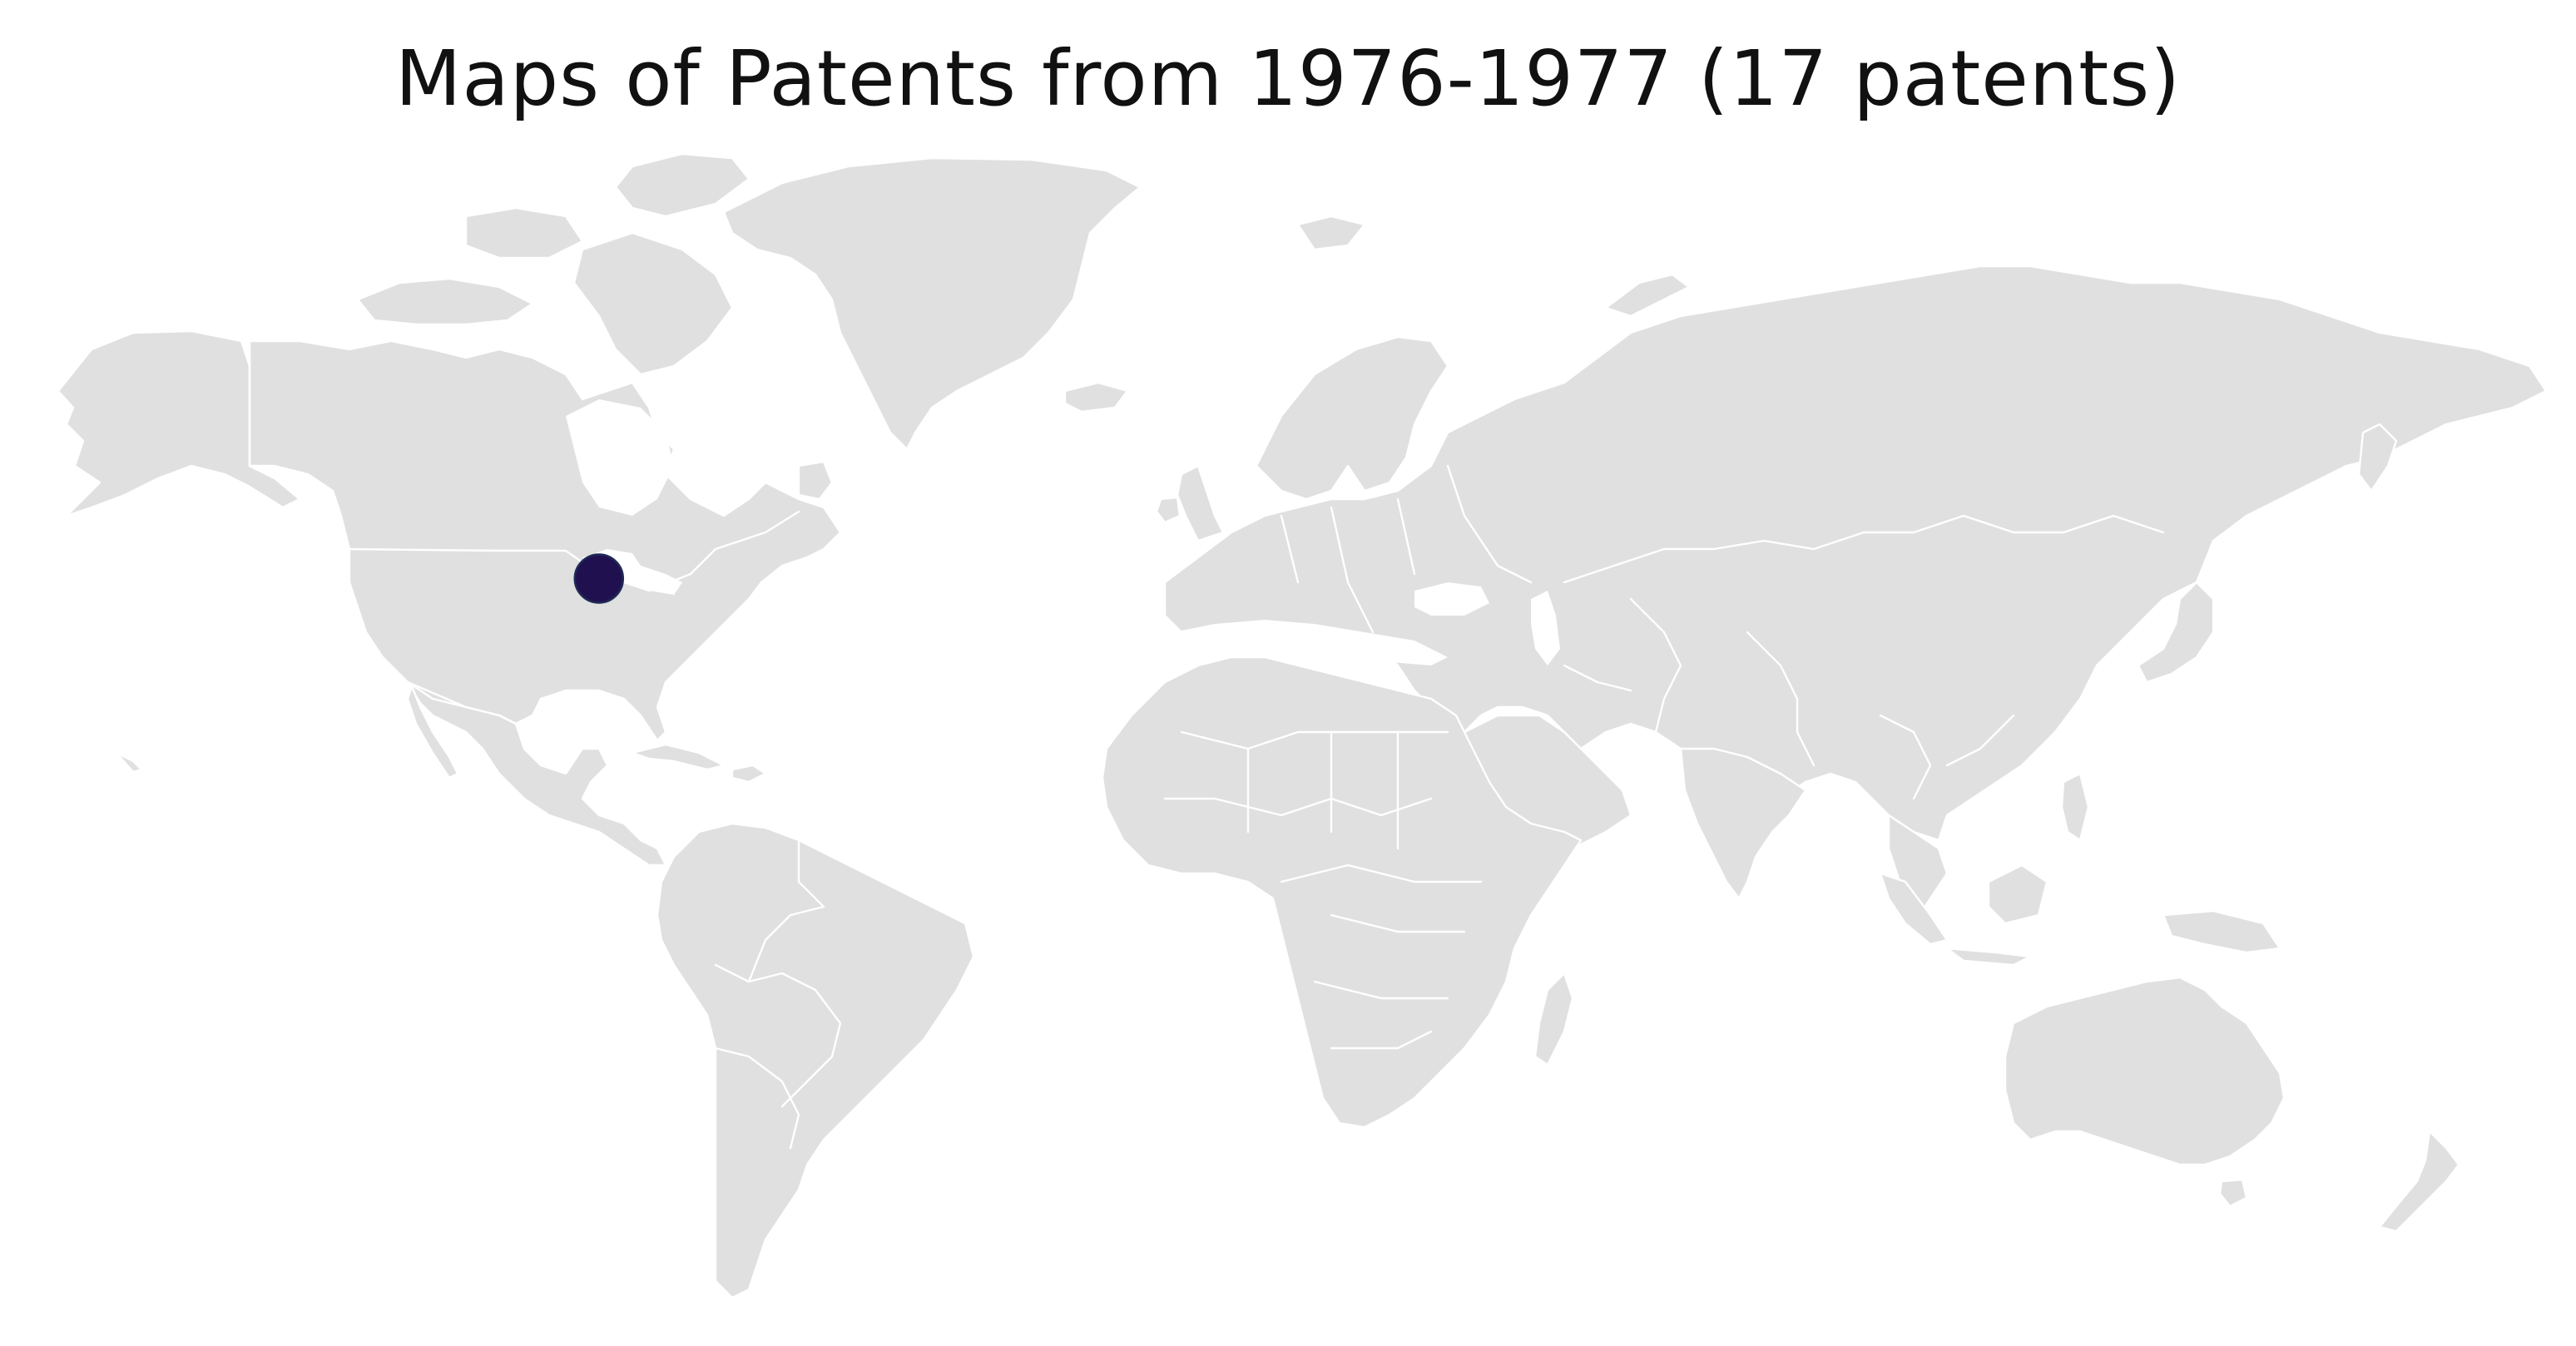  Describe the element at coordinates (1648, 295) in the screenshot. I see `novaya-zemlya-shape` at that location.